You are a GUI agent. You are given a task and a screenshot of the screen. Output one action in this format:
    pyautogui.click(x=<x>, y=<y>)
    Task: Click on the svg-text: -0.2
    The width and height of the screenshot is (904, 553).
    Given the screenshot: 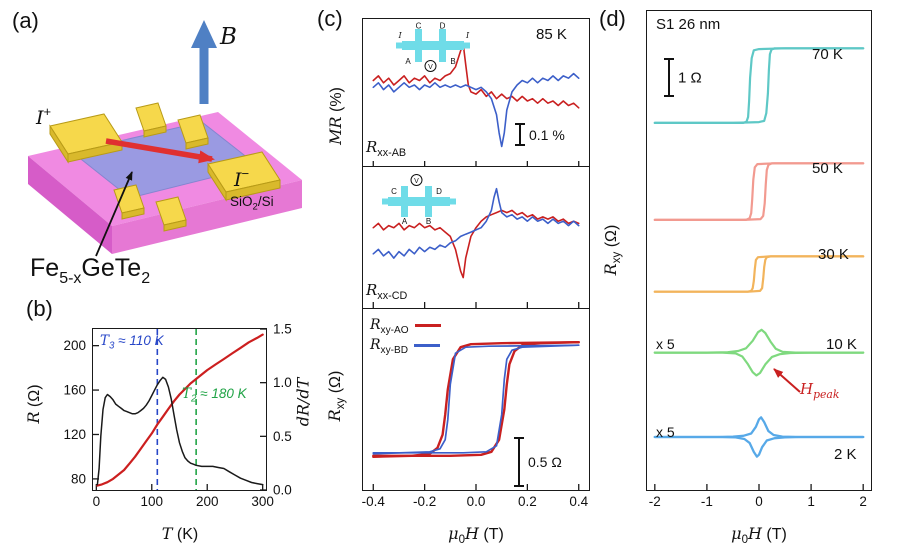 What is the action you would take?
    pyautogui.click(x=424, y=501)
    